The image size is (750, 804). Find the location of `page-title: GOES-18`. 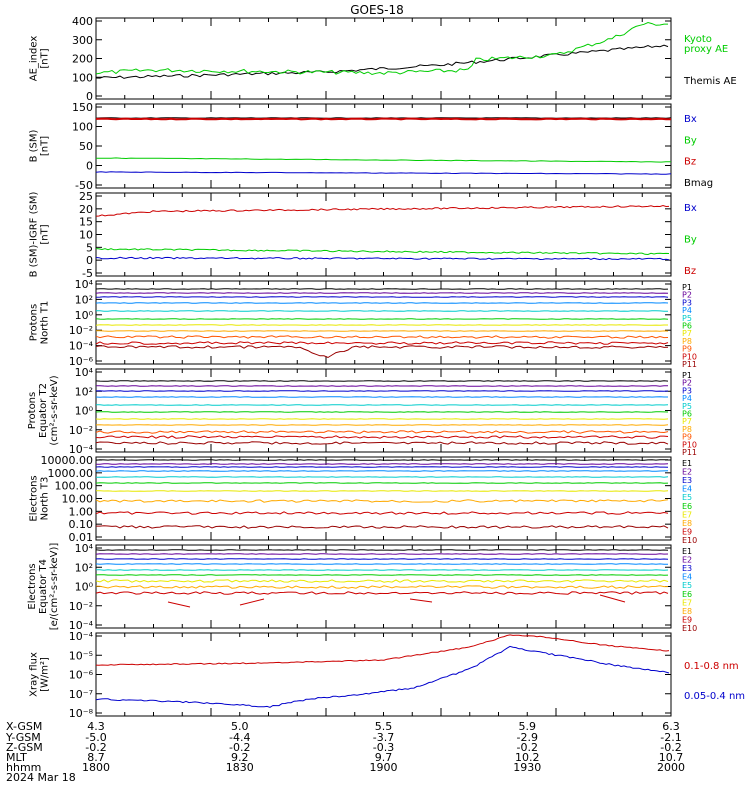

page-title: GOES-18 is located at coordinates (377, 10).